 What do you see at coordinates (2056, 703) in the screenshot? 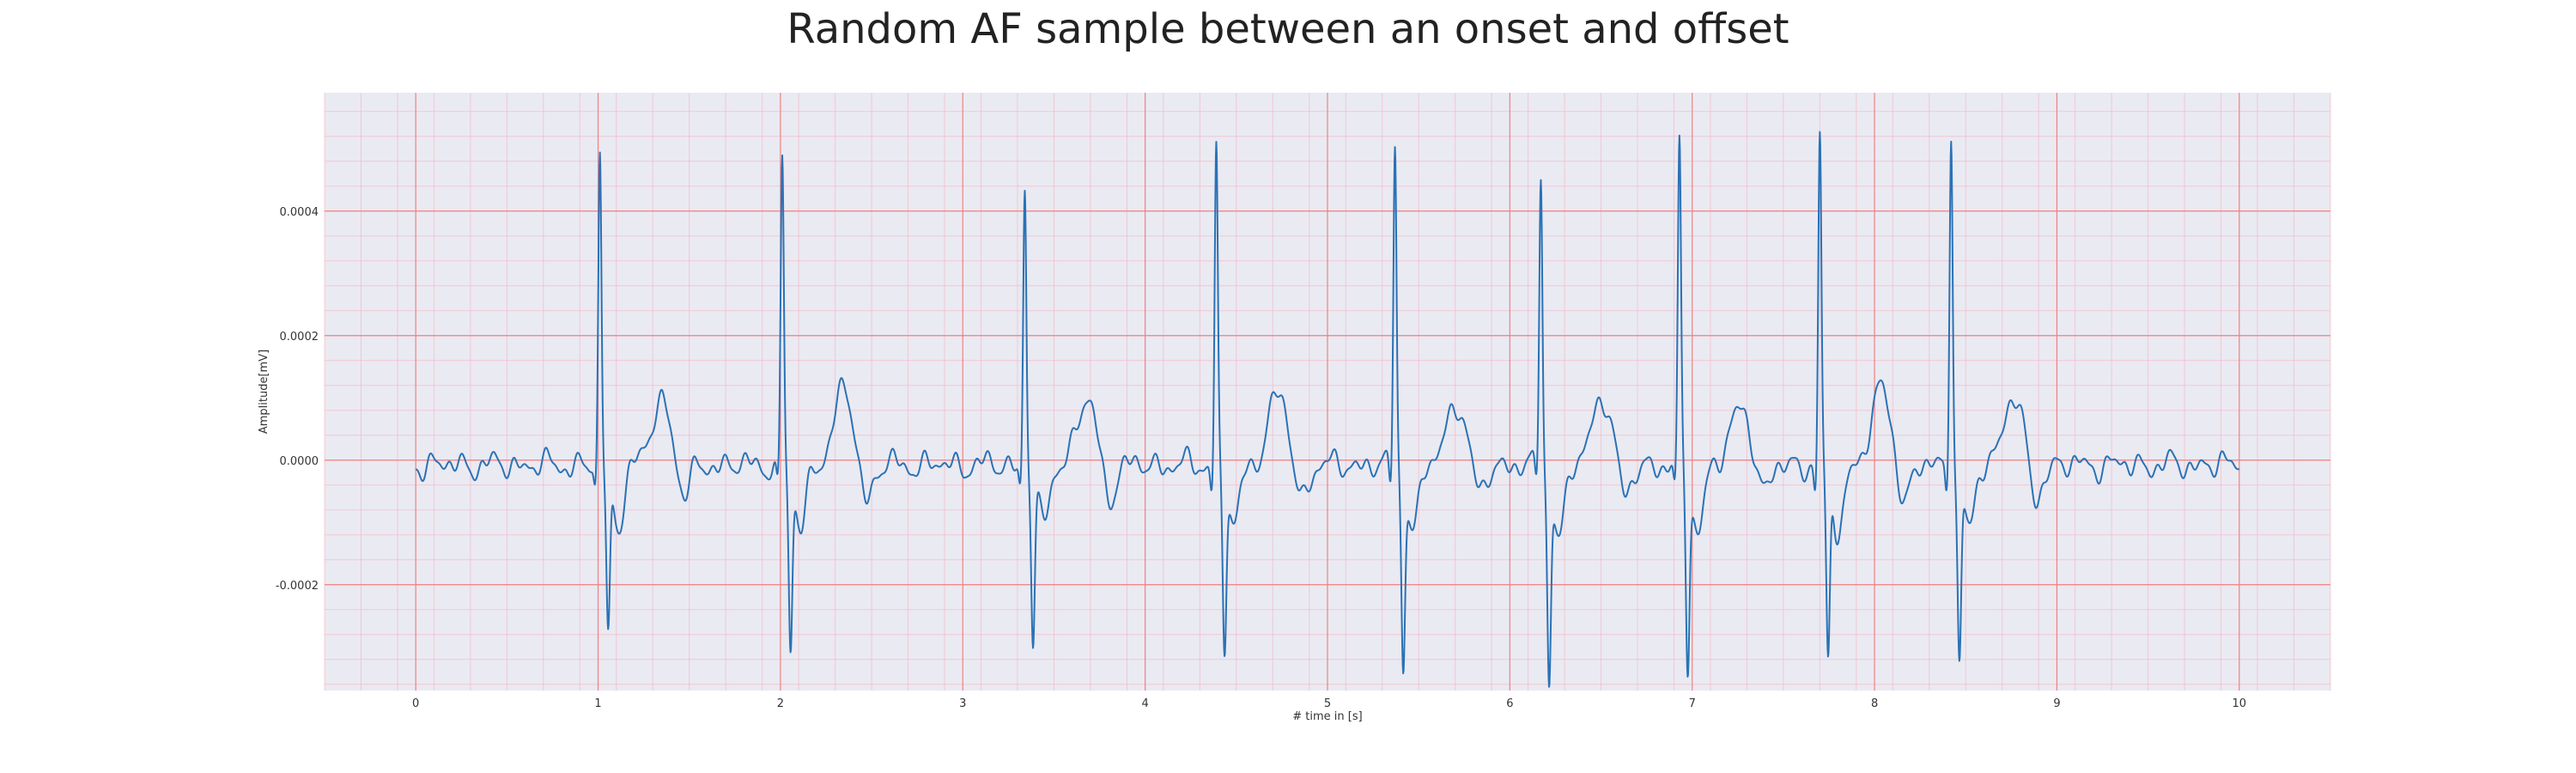
I see `x-tick-label: 9` at bounding box center [2056, 703].